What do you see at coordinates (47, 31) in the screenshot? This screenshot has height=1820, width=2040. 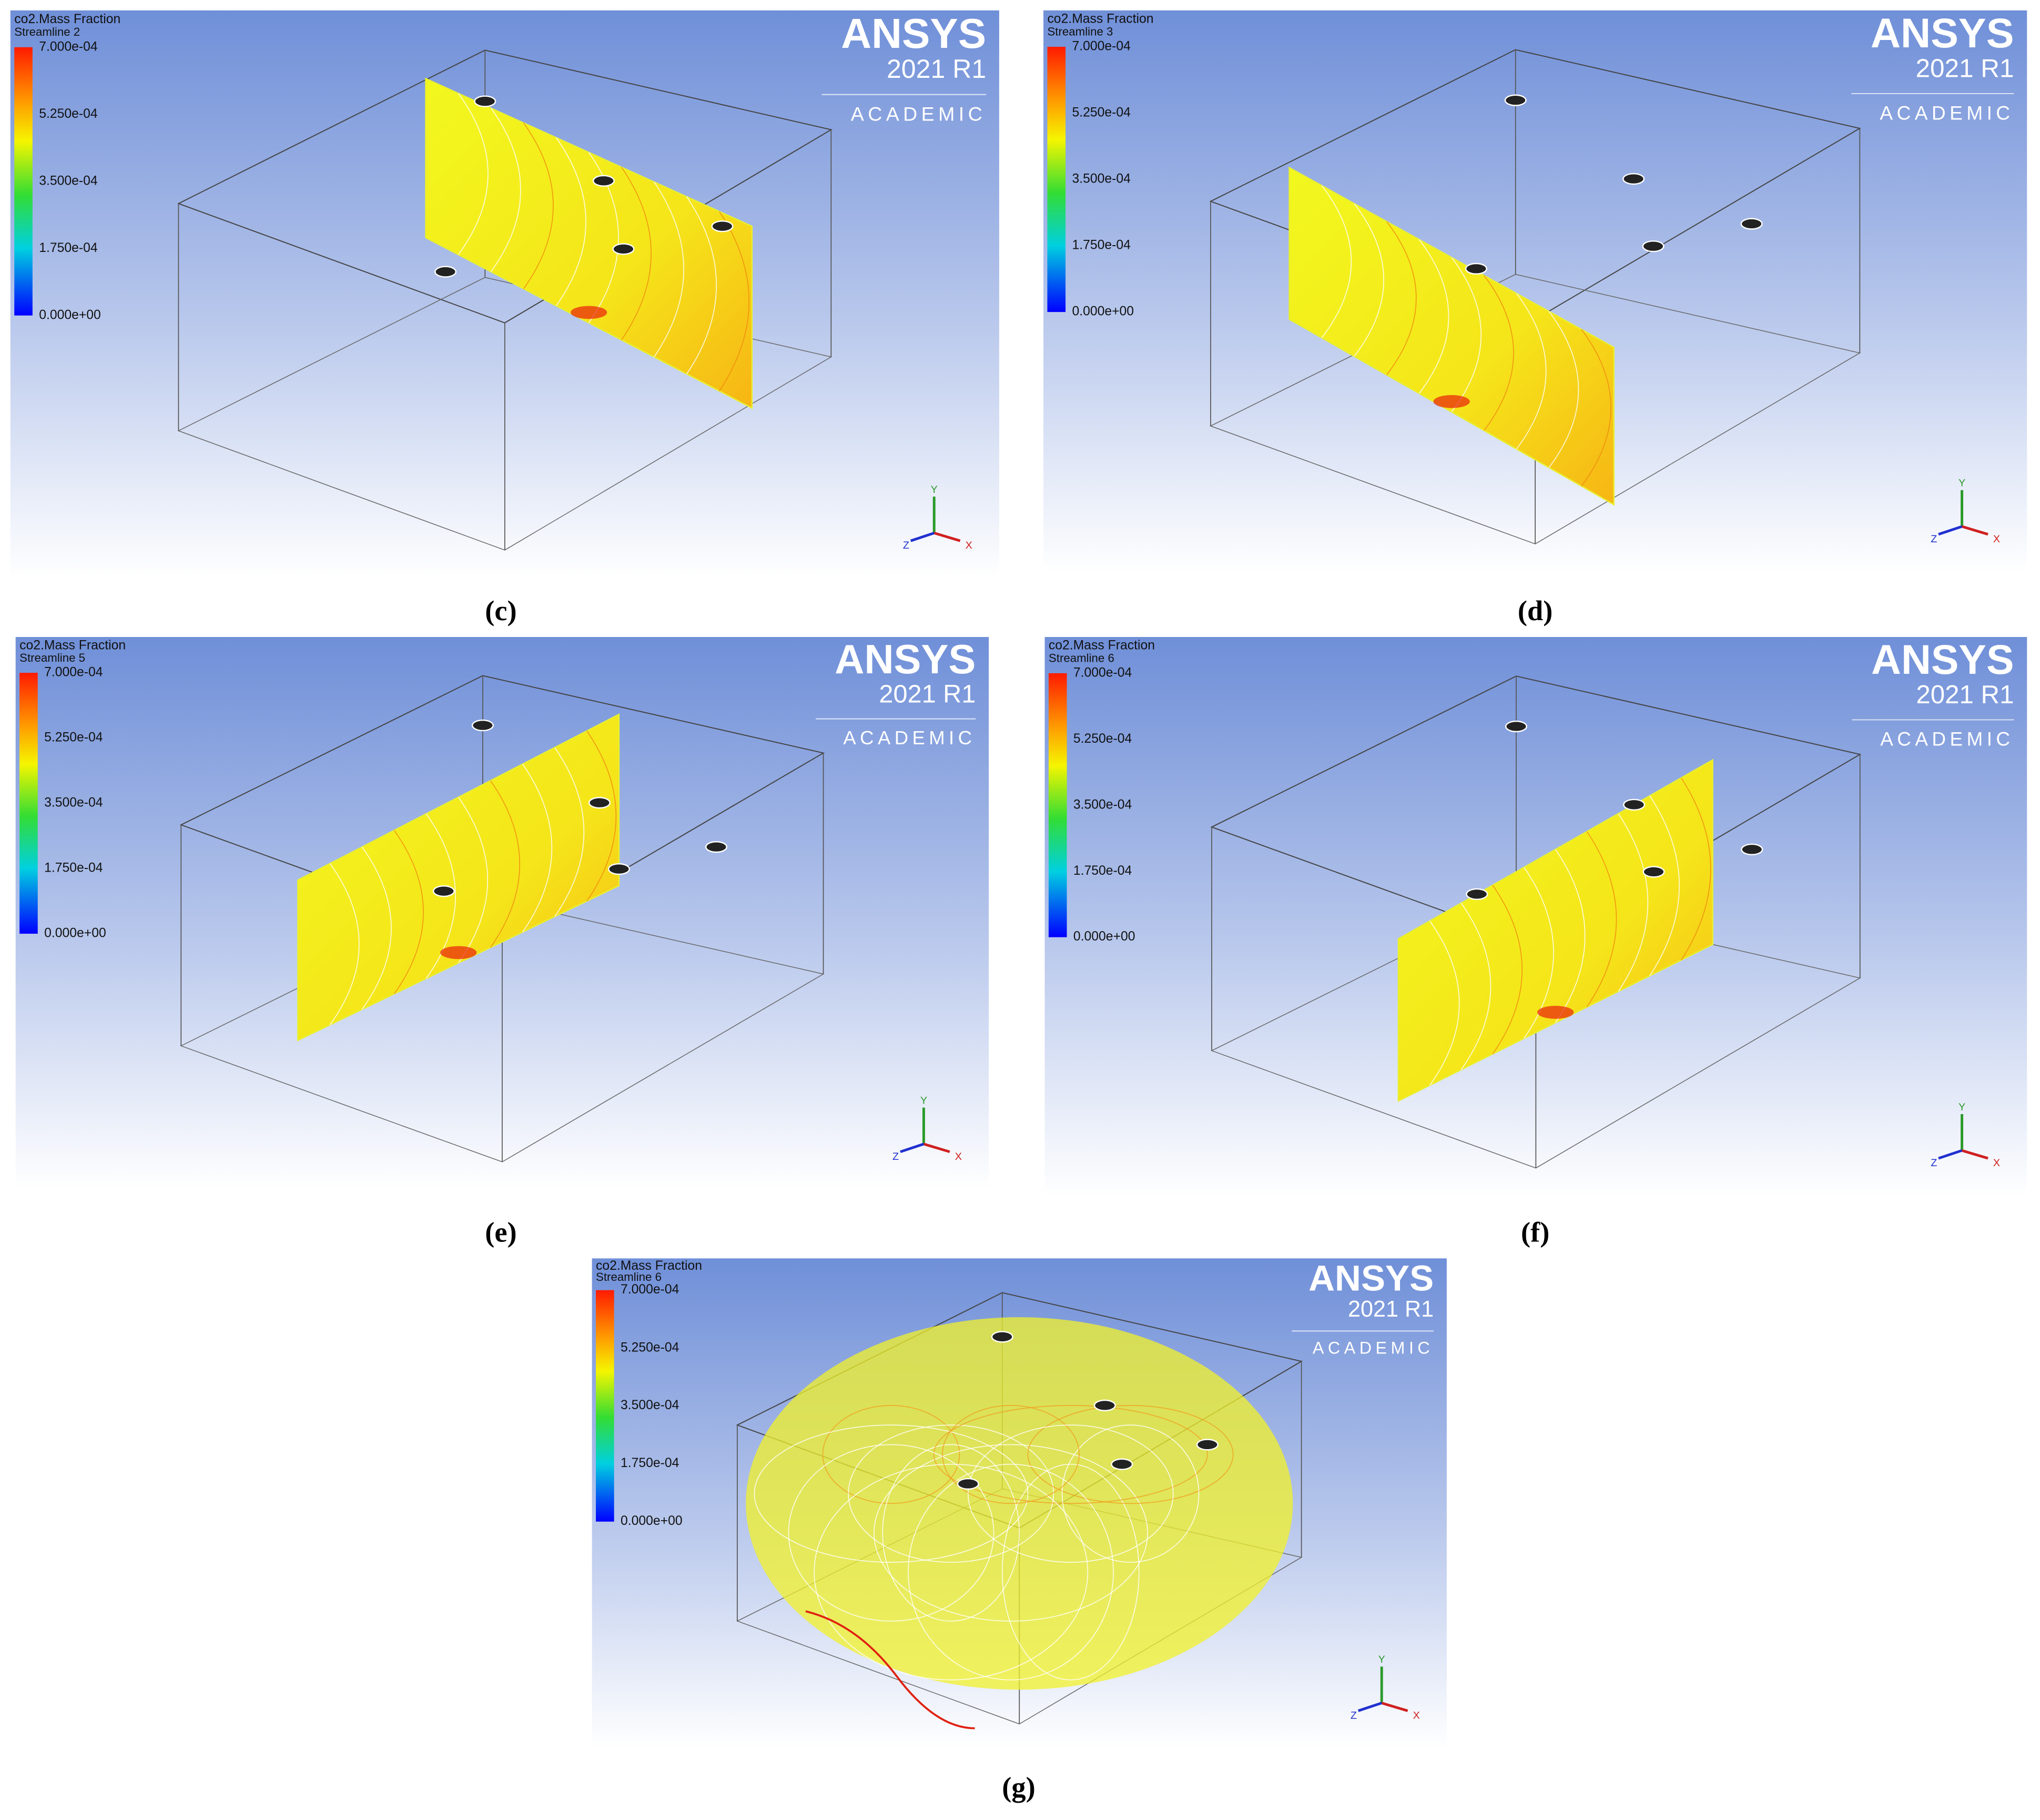 I see `legend-subtitle: Streamline 2` at bounding box center [47, 31].